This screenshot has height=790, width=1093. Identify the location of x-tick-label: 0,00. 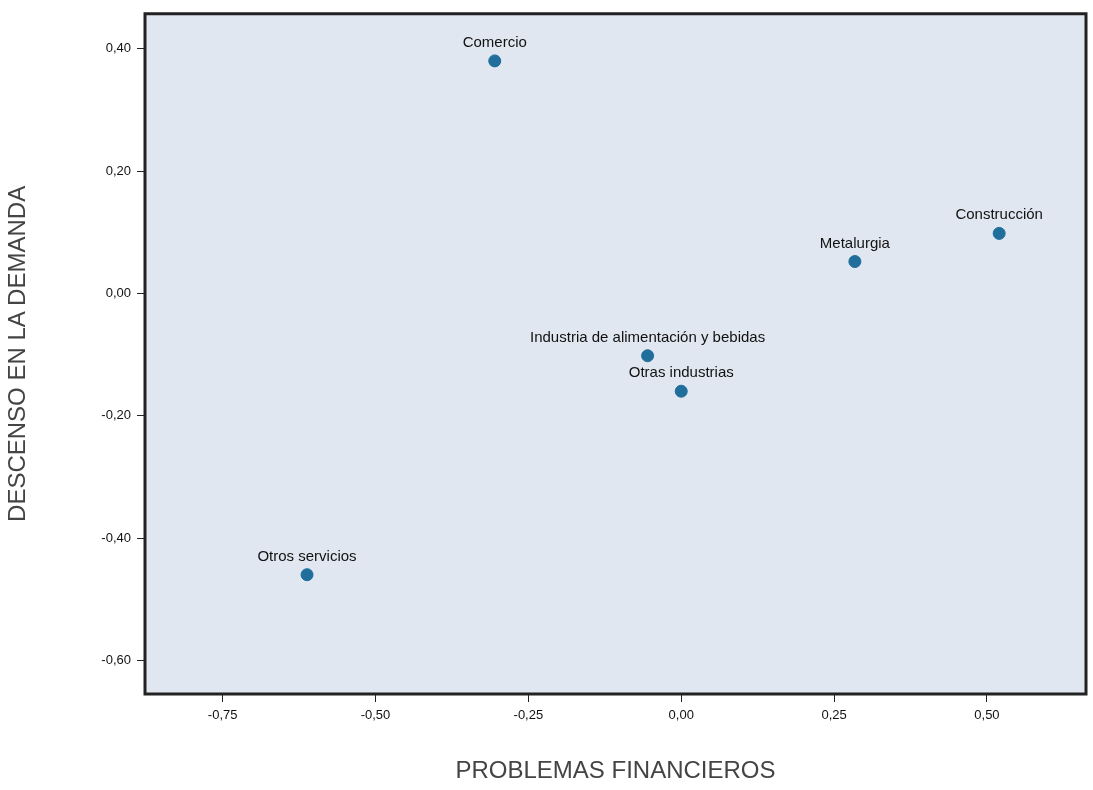
(681, 715).